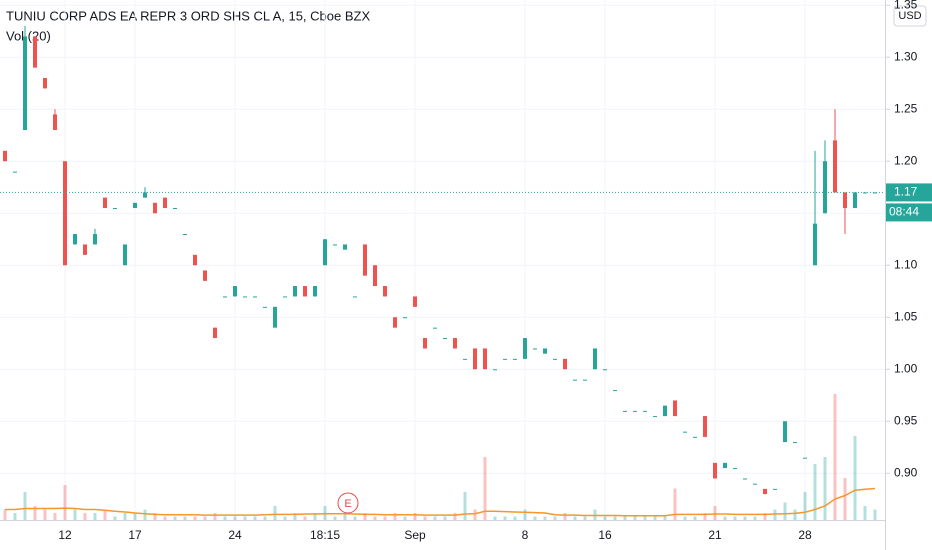 This screenshot has height=550, width=932. What do you see at coordinates (909, 212) in the screenshot?
I see `countdown-box` at bounding box center [909, 212].